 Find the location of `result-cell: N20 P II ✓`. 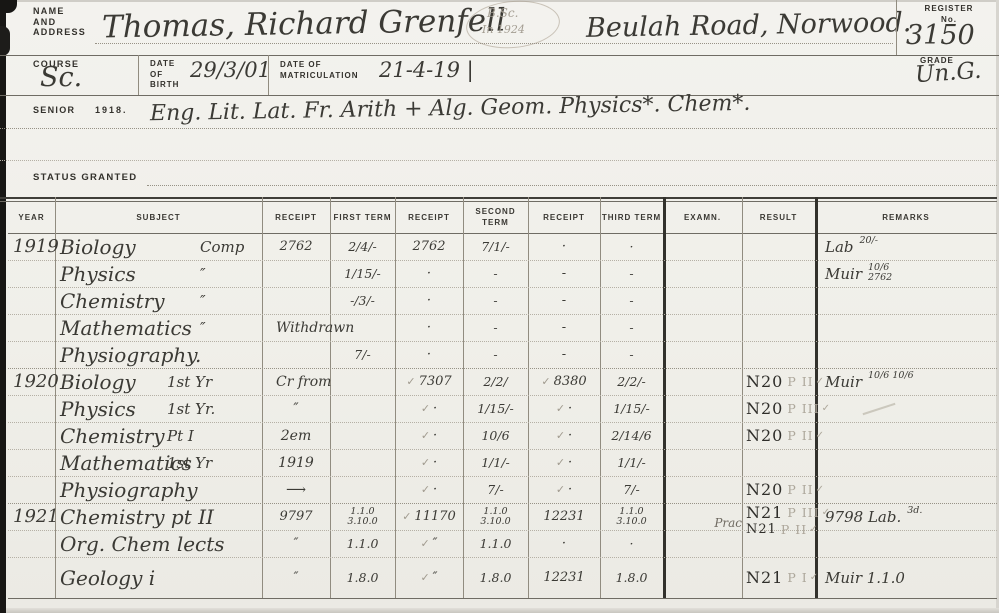

result-cell: N20 P II ✓ is located at coordinates (783, 381).